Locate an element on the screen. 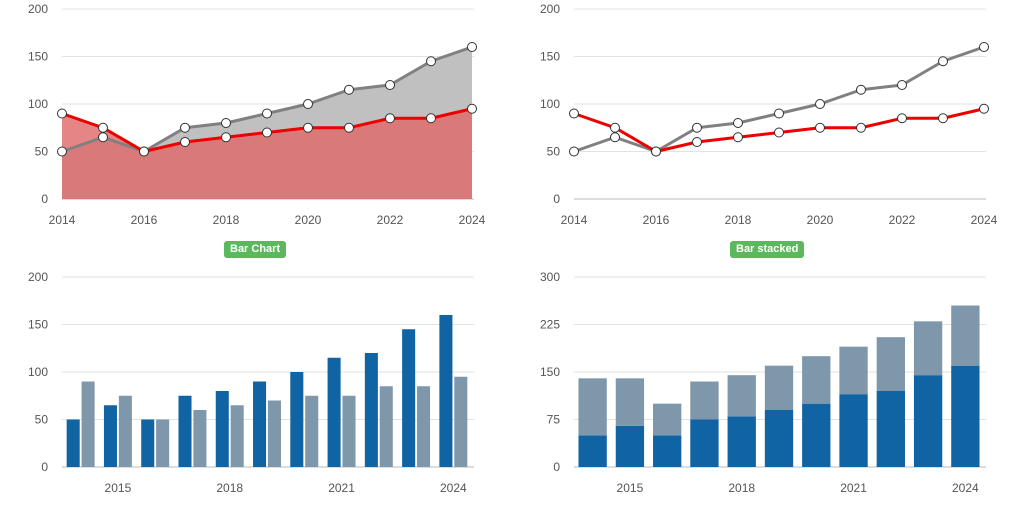 The height and width of the screenshot is (508, 1024). series-2-area is located at coordinates (267, 153).